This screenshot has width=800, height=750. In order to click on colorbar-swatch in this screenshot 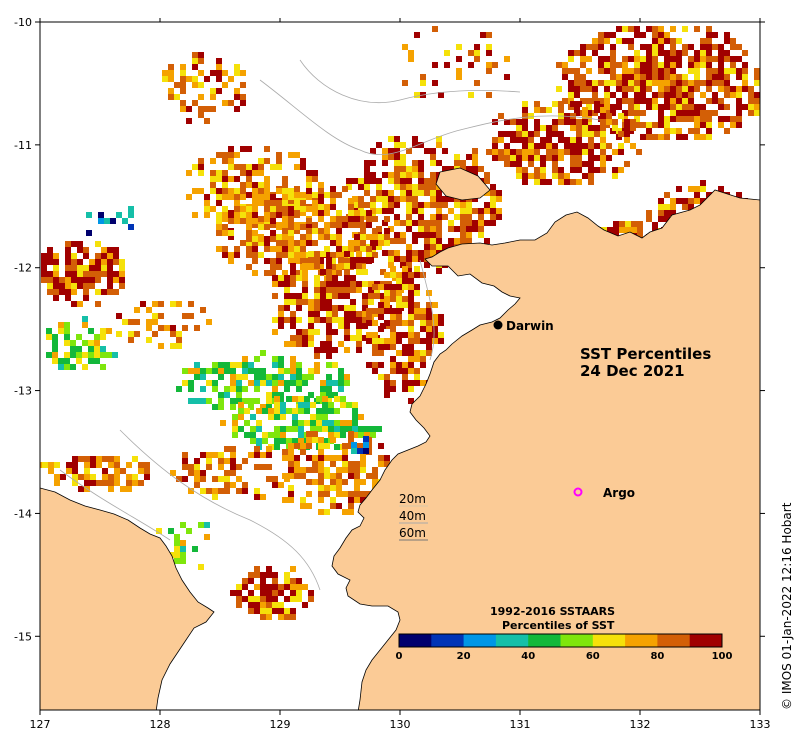, I will do `click(480, 640)`.